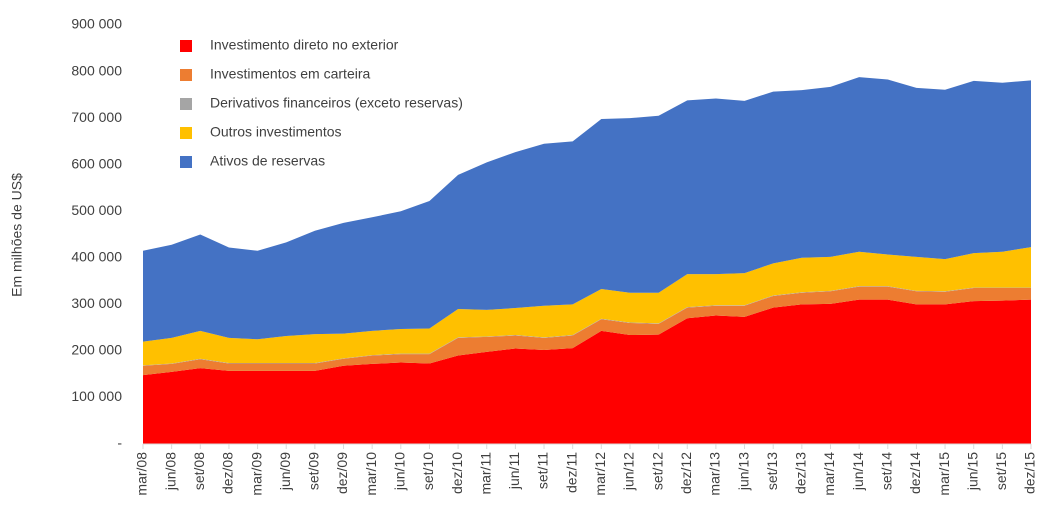 The image size is (1039, 511). Describe the element at coordinates (96, 396) in the screenshot. I see `y-tick-label: 100 000` at that location.